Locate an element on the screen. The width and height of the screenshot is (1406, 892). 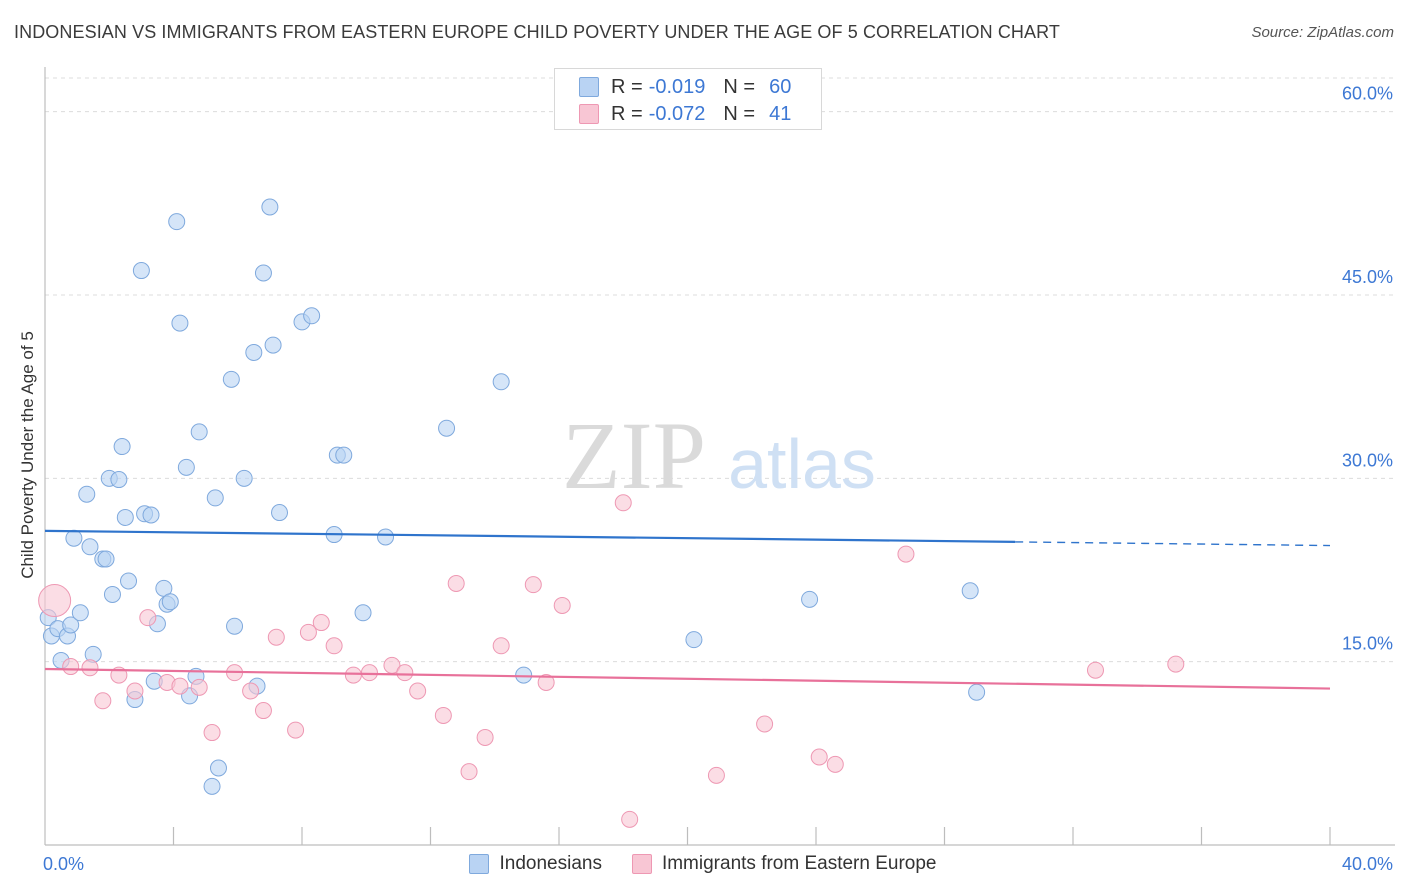
stats-row-indonesians: R = -0.019 N = 60 is located at coordinates (694, 87).